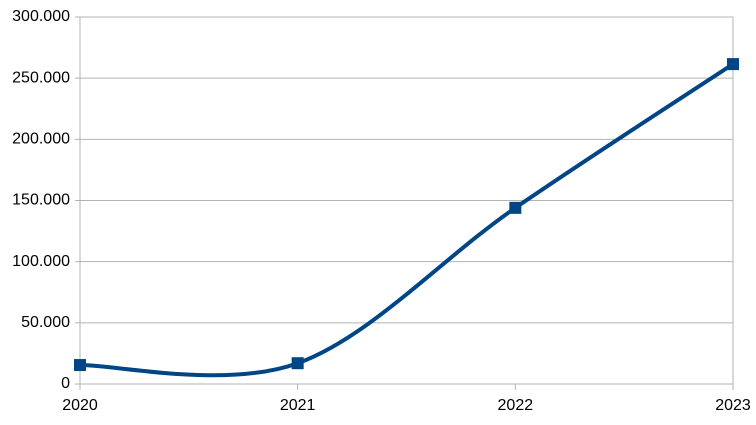  Describe the element at coordinates (65, 383) in the screenshot. I see `y-tick-label: 0` at that location.